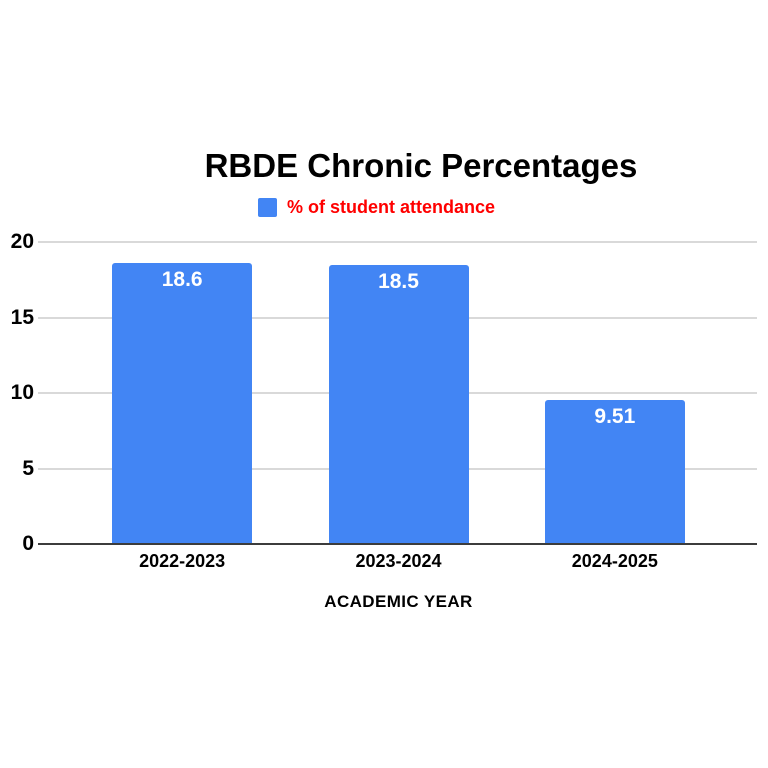 The width and height of the screenshot is (768, 768). I want to click on x-tick-label: 2023-2024, so click(398, 561).